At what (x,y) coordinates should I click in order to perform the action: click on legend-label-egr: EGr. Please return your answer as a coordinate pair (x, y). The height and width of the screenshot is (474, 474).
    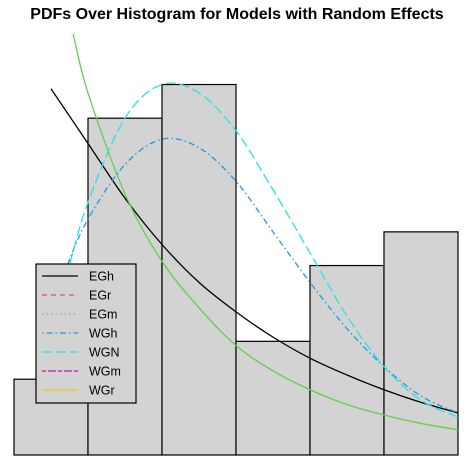
    Looking at the image, I should click on (100, 296).